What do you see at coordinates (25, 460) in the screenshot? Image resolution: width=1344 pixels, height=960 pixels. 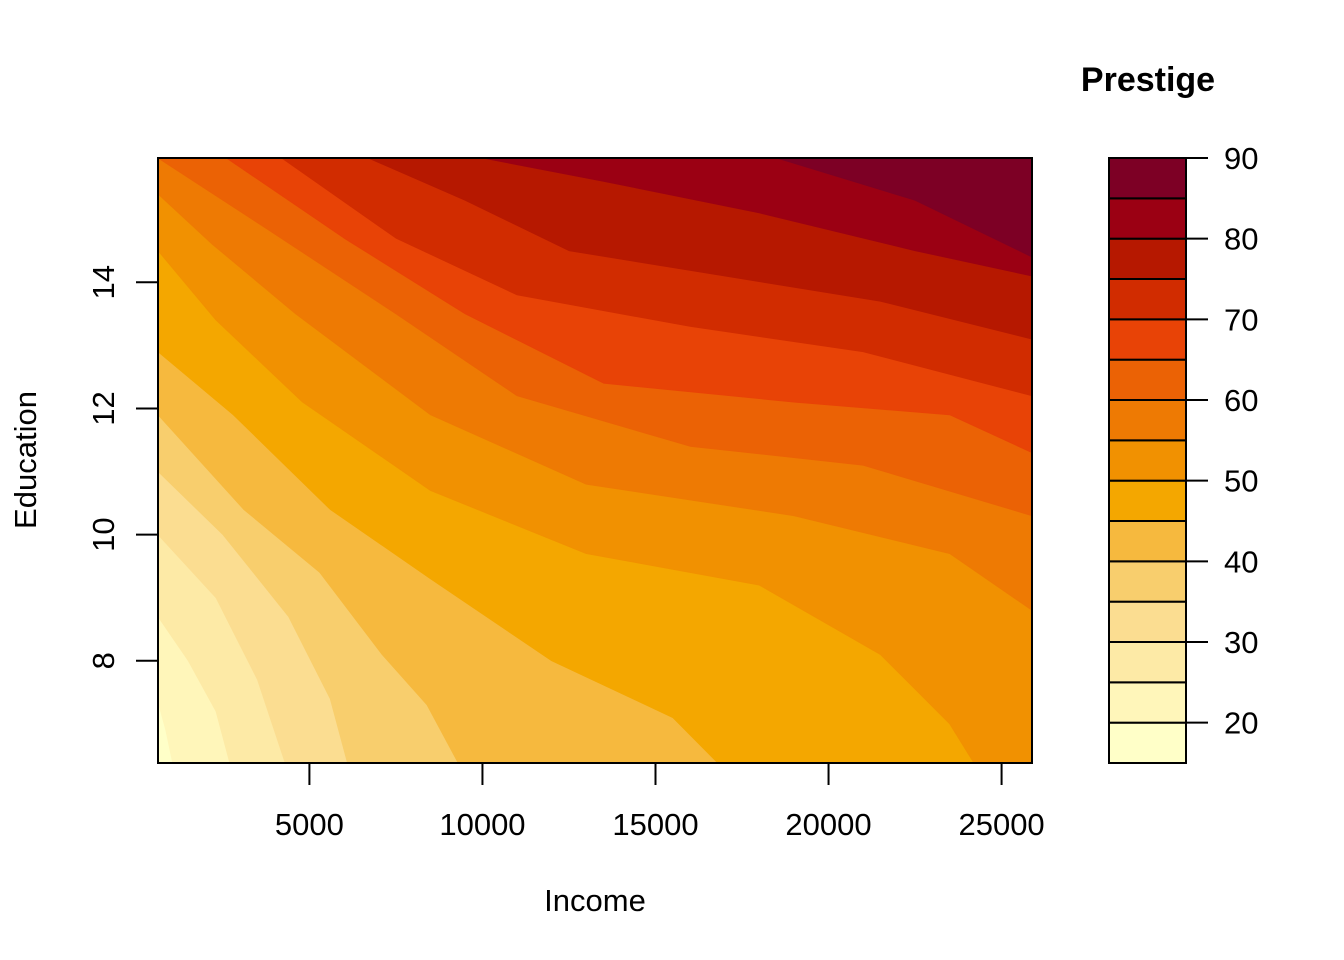 I see `y-axis-label: Education` at bounding box center [25, 460].